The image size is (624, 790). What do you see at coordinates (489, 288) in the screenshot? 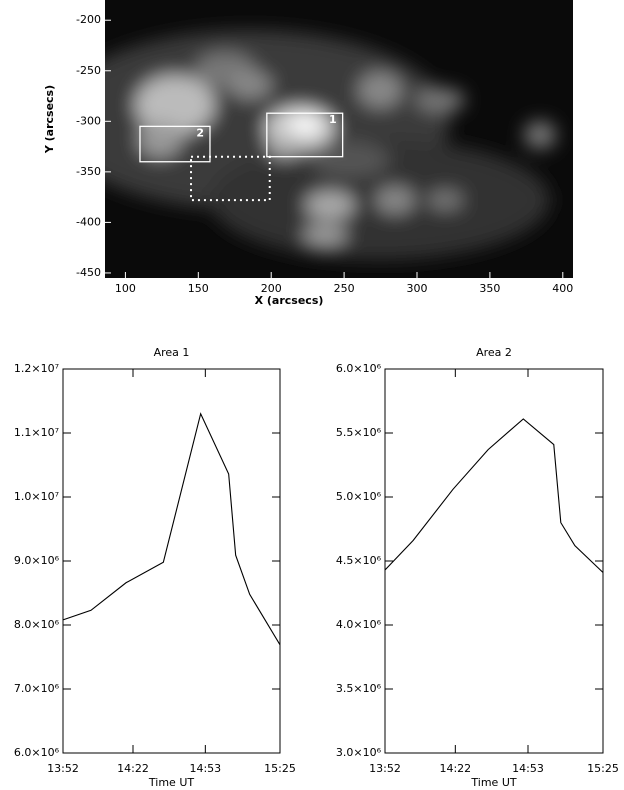
I see `x-tick-label: 350` at bounding box center [489, 288].